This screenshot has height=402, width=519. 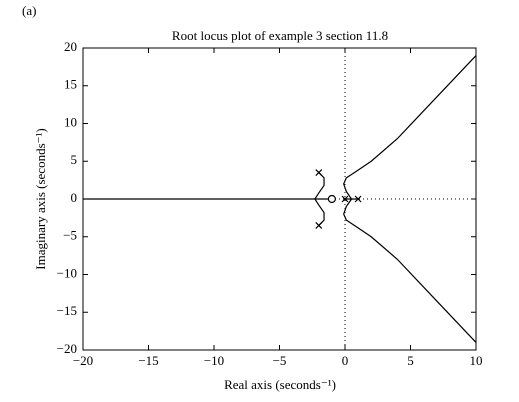 What do you see at coordinates (148, 360) in the screenshot?
I see `x-tick-label: −15` at bounding box center [148, 360].